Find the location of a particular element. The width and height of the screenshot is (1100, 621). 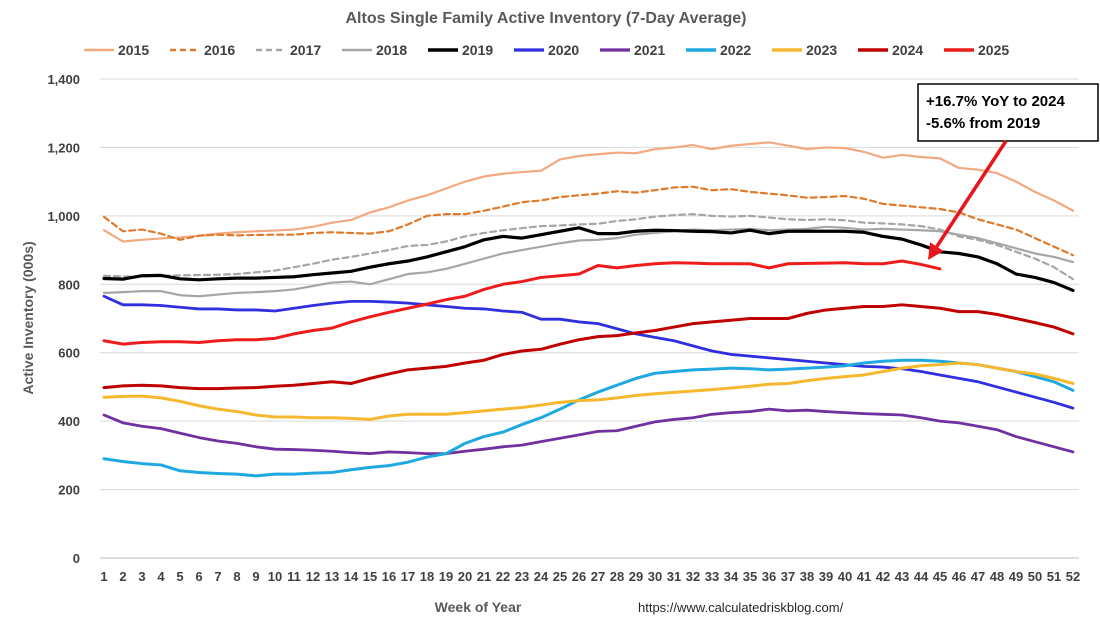

y-axis-label: Active Inventory (000s) is located at coordinates (28, 317).